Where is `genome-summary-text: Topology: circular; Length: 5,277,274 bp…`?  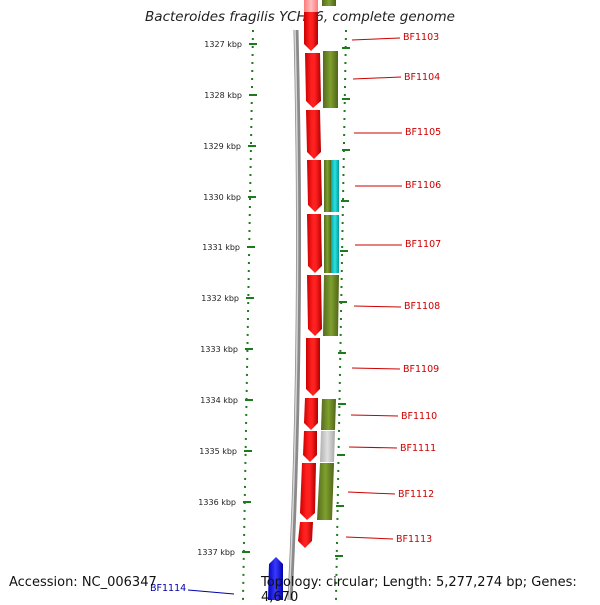 genome-summary-text: Topology: circular; Length: 5,277,274 bp… is located at coordinates (419, 590).